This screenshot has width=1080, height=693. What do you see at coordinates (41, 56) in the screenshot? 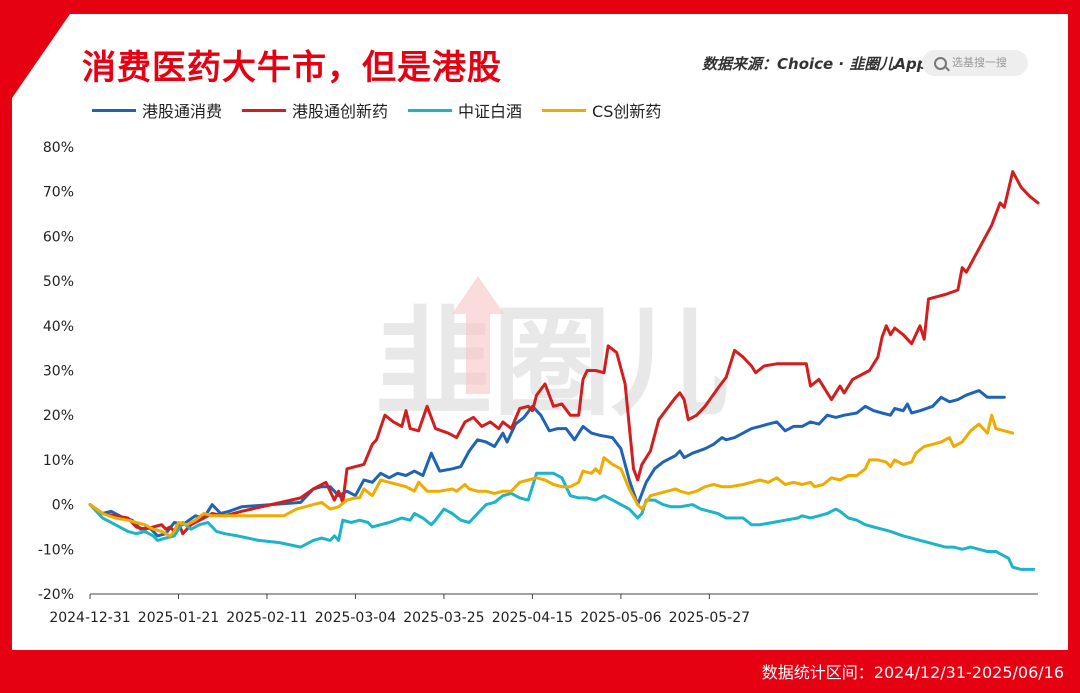
I see `corner-decoration` at bounding box center [41, 56].